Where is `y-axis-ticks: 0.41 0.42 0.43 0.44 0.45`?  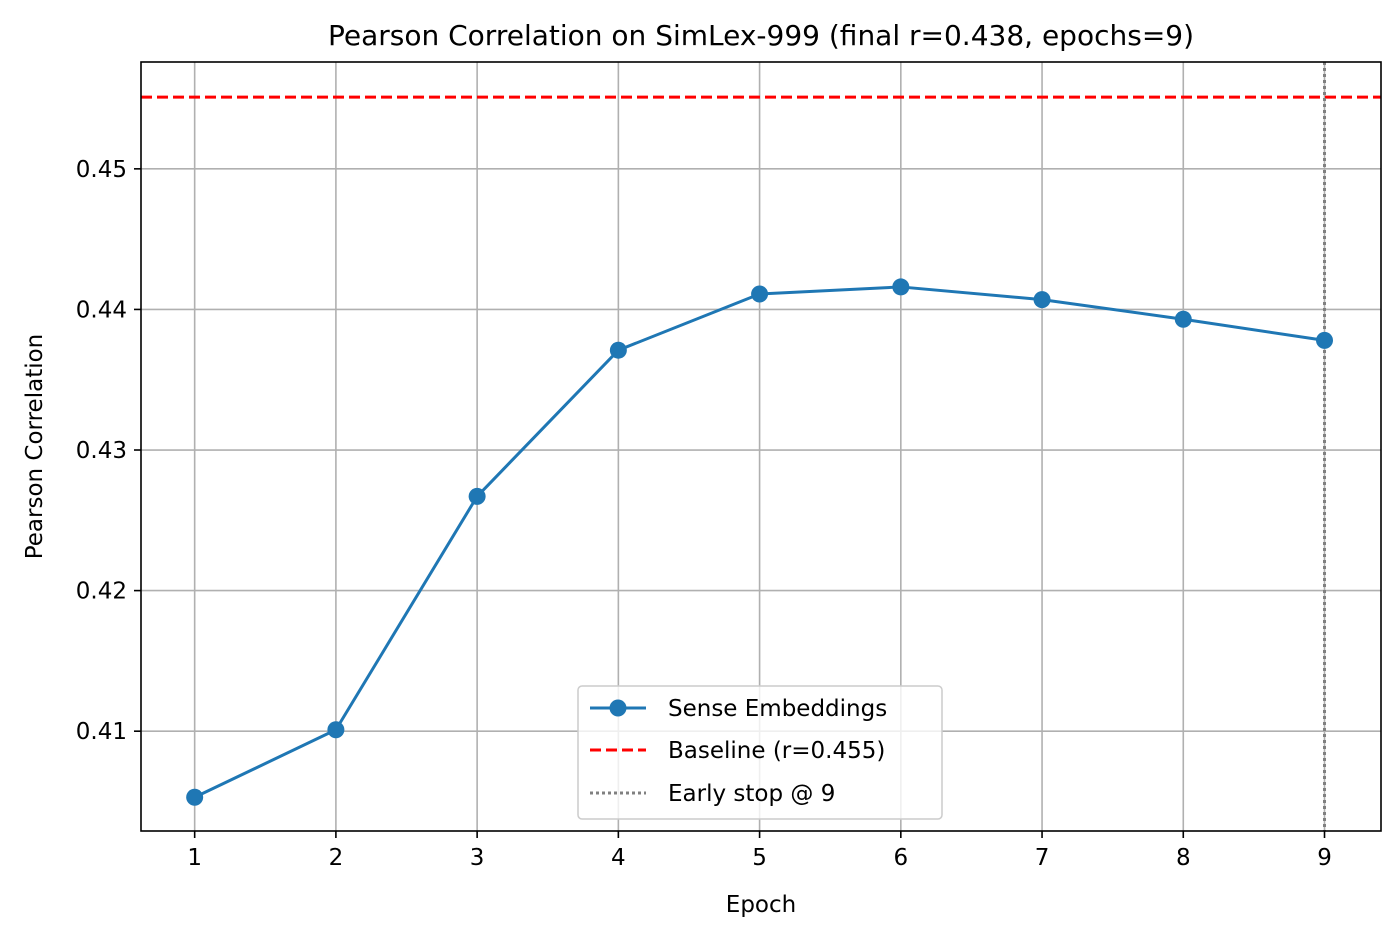
y-axis-ticks: 0.41 0.42 0.43 0.44 0.45 is located at coordinates (108, 451).